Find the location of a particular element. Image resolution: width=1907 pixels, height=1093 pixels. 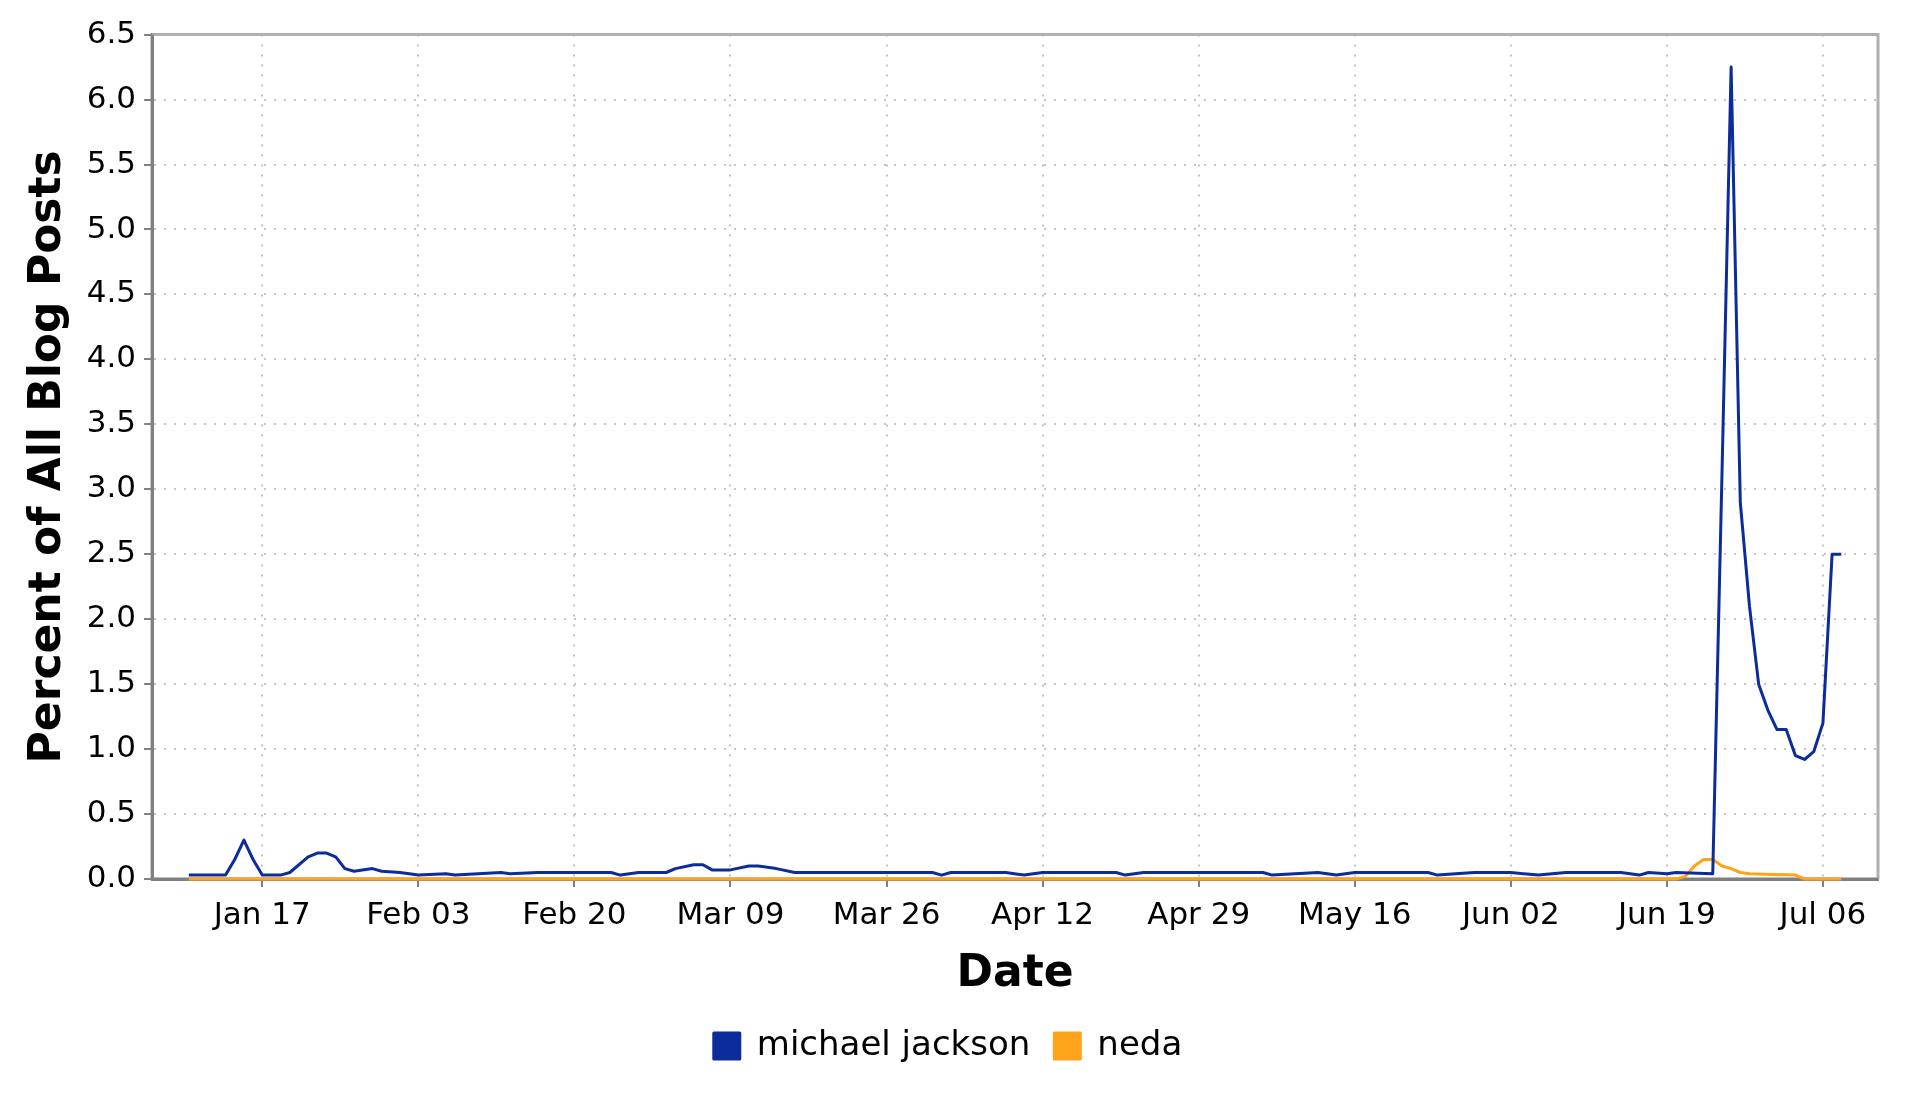

x-tick-label: Jun 19 is located at coordinates (1665, 912).